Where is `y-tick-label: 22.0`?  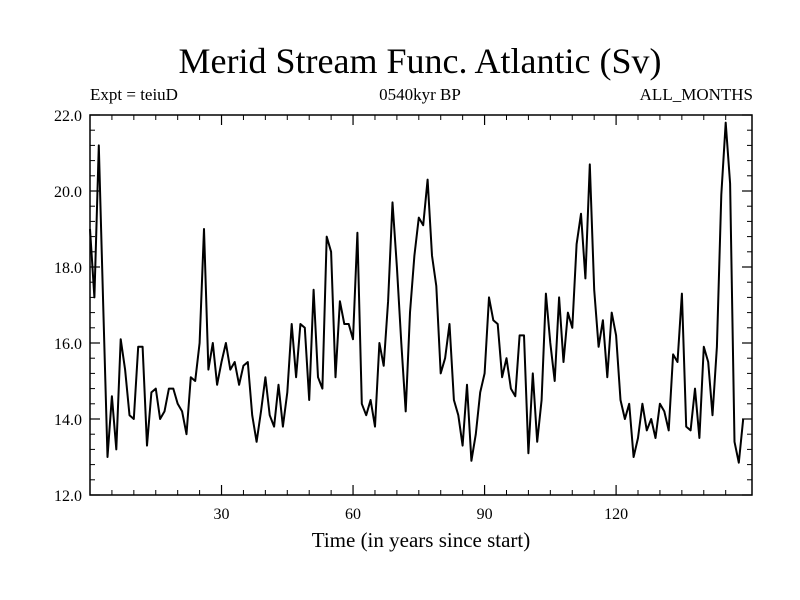 y-tick-label: 22.0 is located at coordinates (68, 116).